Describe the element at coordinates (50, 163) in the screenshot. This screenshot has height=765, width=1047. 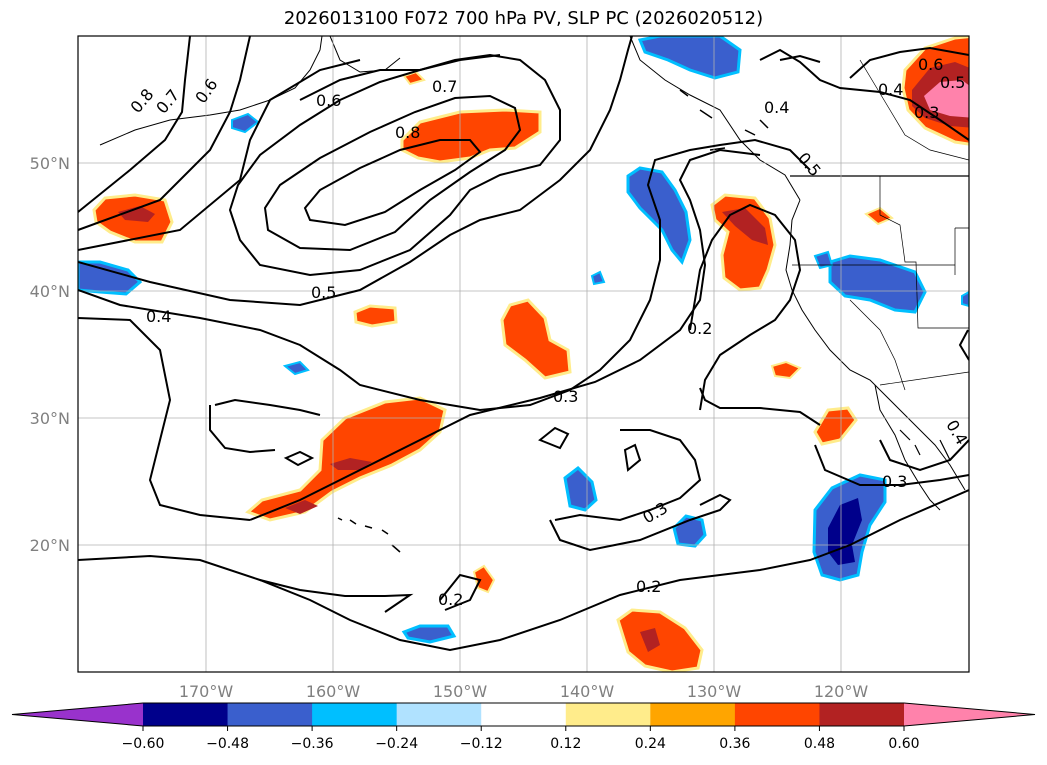
I see `lat-tick: 50°N` at that location.